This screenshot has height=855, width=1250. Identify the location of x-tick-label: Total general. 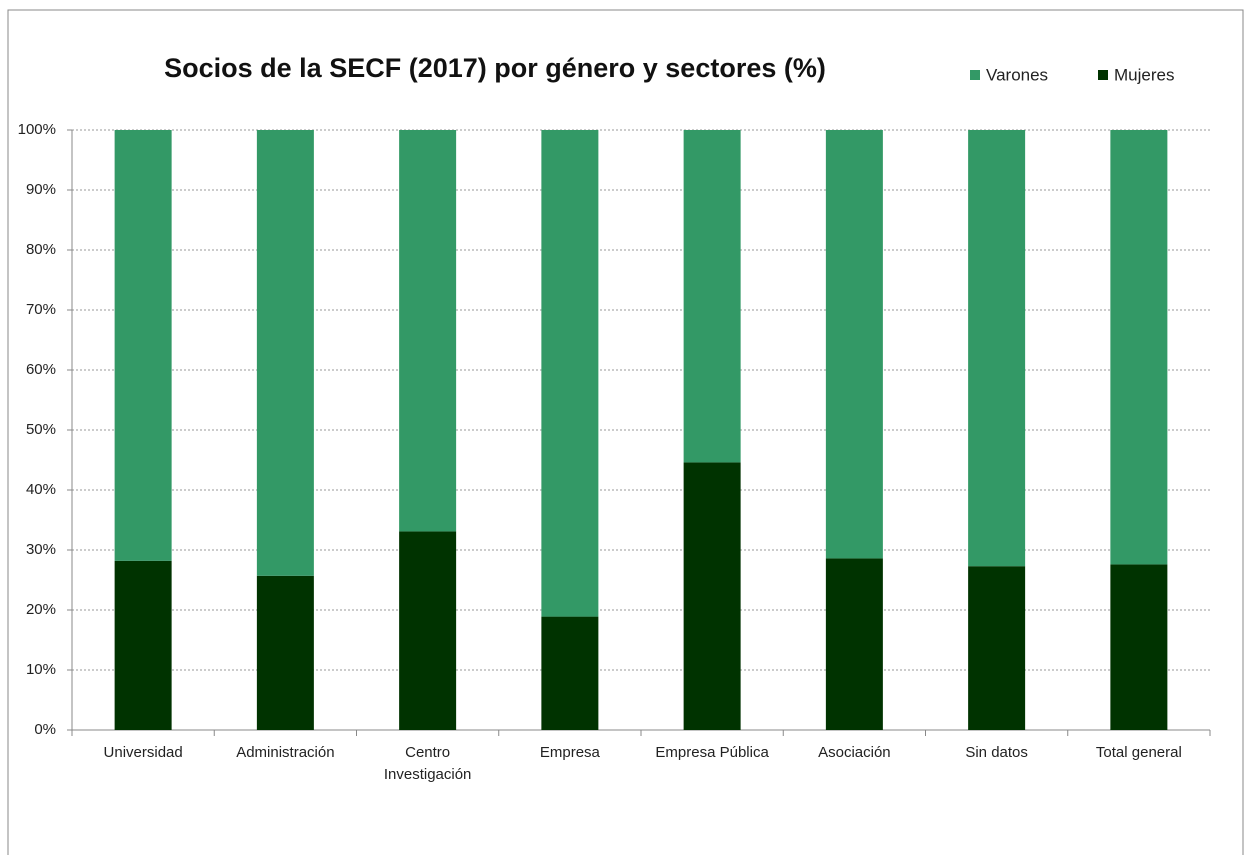
(1138, 752).